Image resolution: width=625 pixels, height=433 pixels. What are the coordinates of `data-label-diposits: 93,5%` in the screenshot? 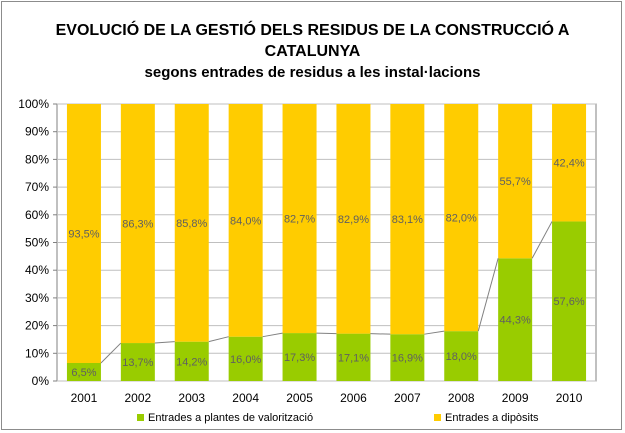 It's located at (83, 234).